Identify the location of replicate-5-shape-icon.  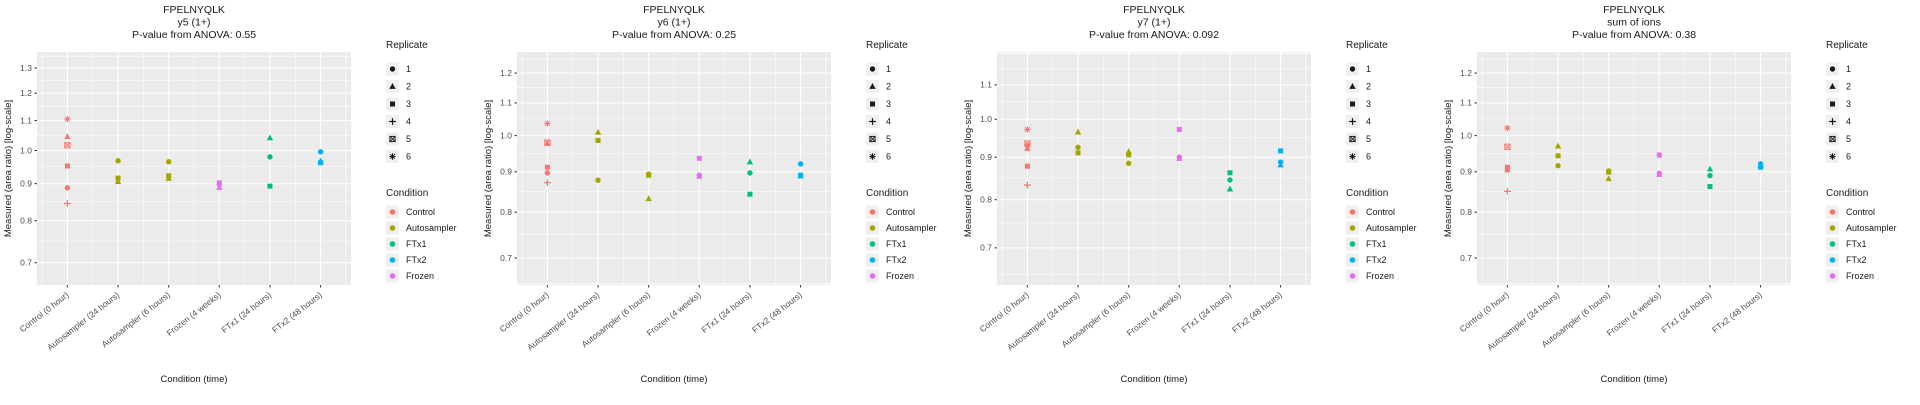
(872, 139).